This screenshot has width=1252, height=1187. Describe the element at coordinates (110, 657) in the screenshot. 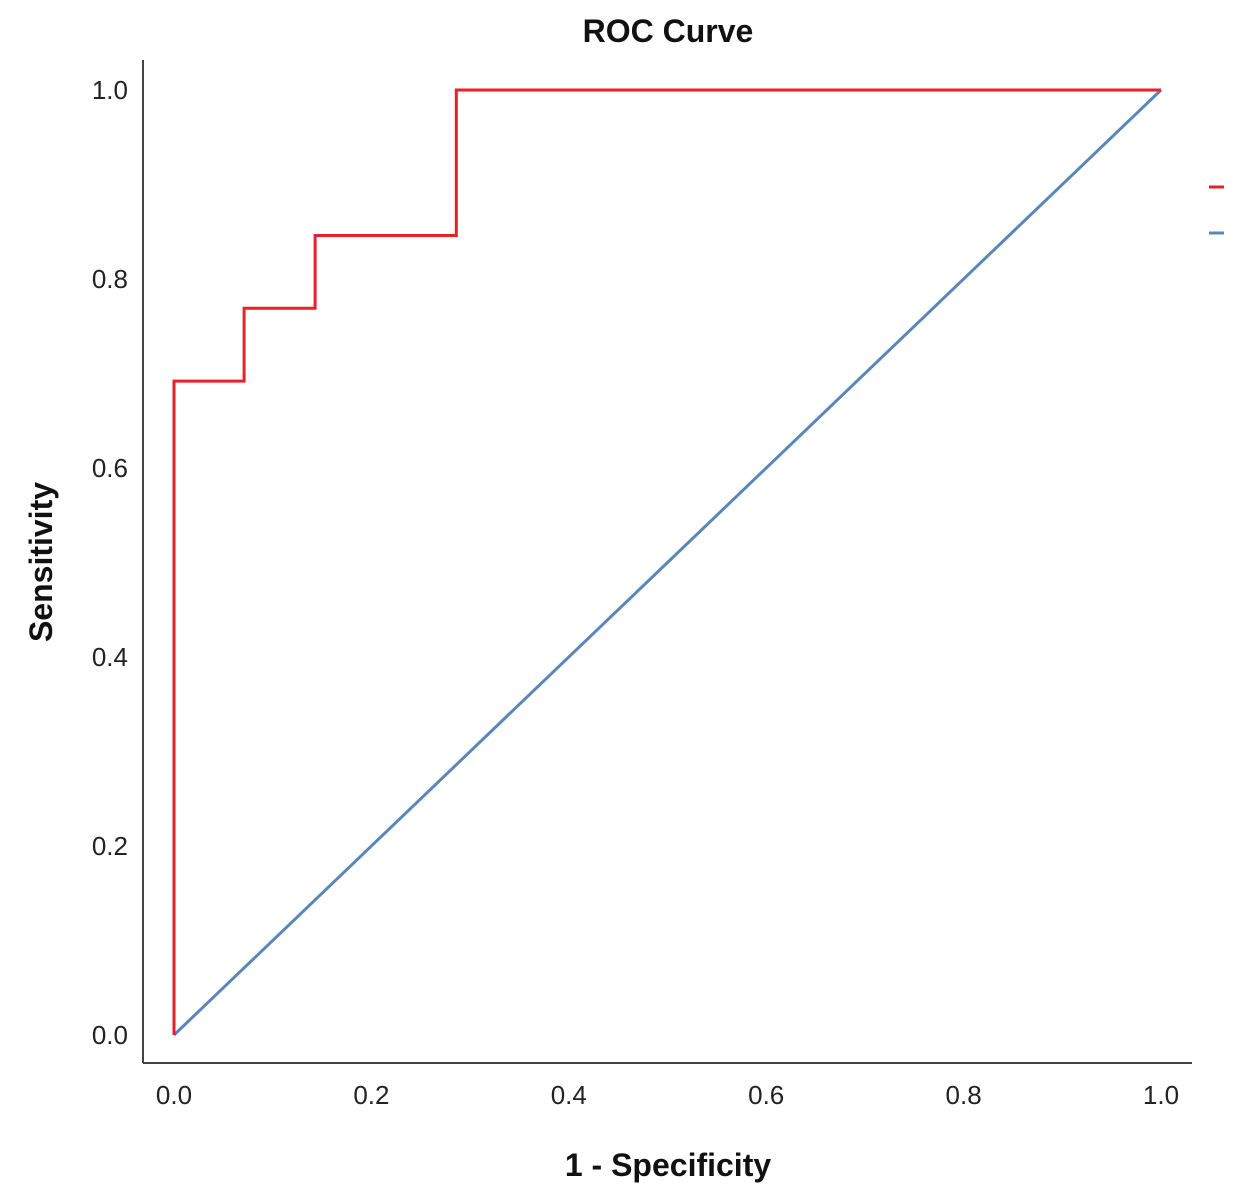

I see `y-tick-label: 0.4` at that location.